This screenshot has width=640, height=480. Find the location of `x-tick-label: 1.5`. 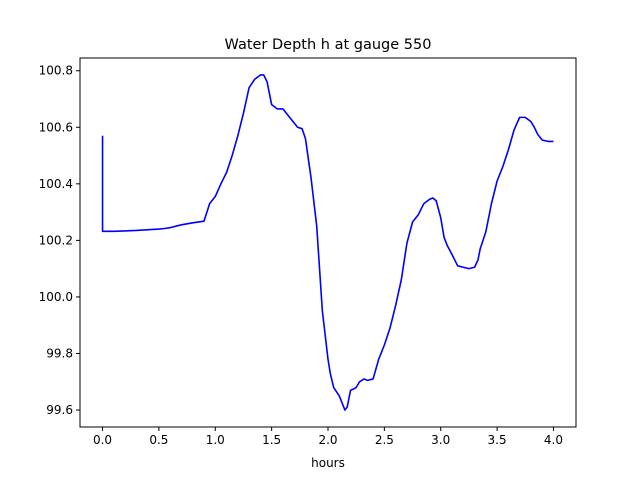

x-tick-label: 1.5 is located at coordinates (271, 440).